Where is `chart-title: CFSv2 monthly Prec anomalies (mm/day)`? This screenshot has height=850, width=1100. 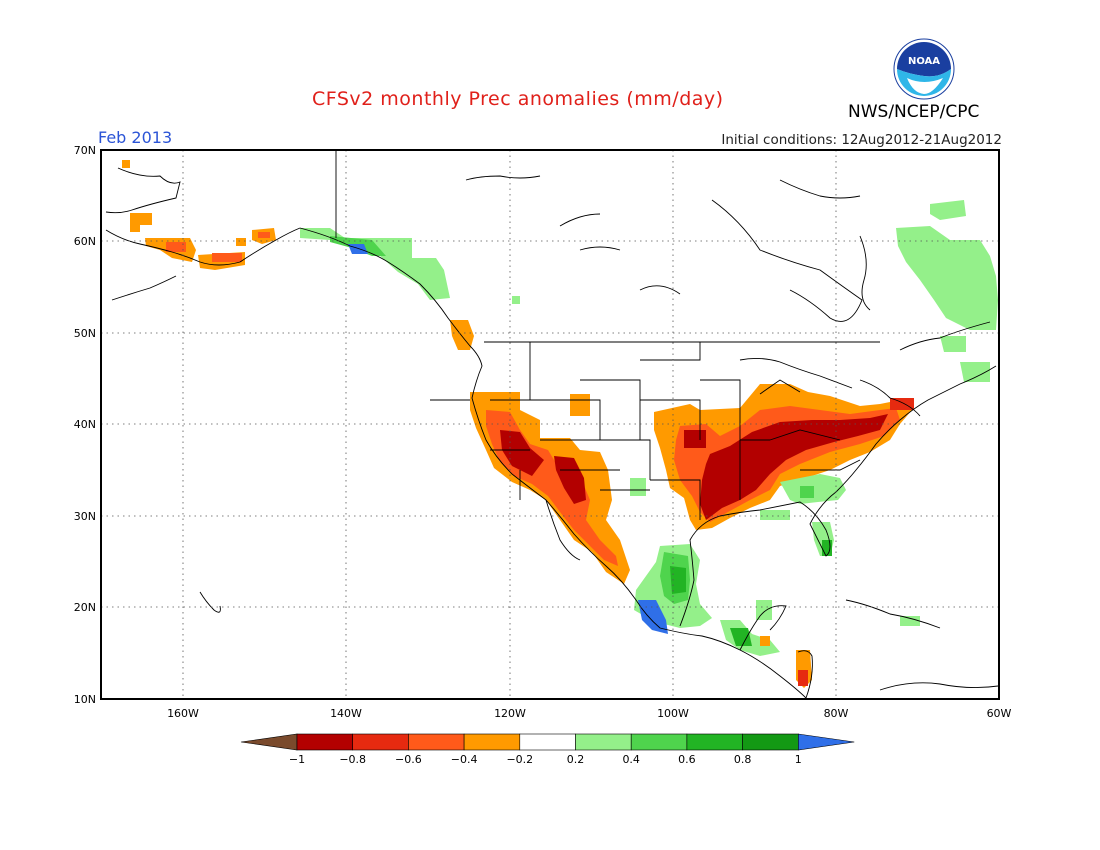
chart-title: CFSv2 monthly Prec anomalies (mm/day) is located at coordinates (518, 99).